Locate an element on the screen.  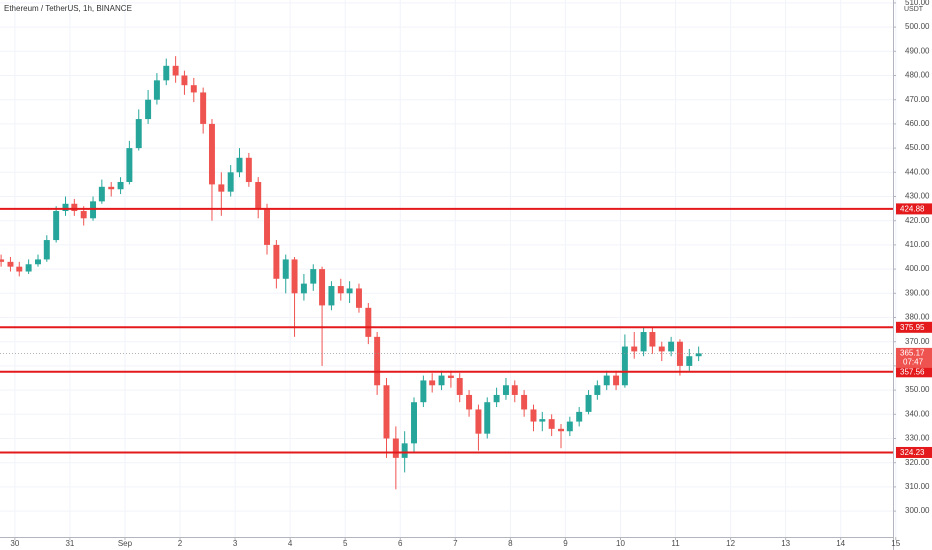
countdown: 07:47 is located at coordinates (913, 362).